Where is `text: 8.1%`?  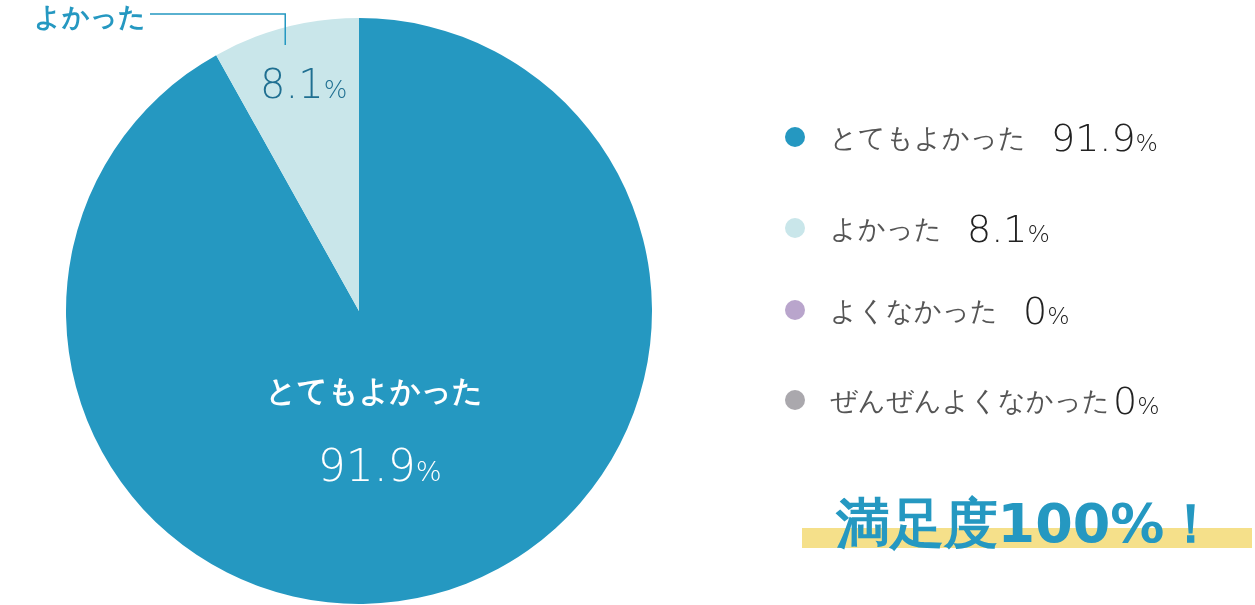
text: 8.1% is located at coordinates (1008, 229).